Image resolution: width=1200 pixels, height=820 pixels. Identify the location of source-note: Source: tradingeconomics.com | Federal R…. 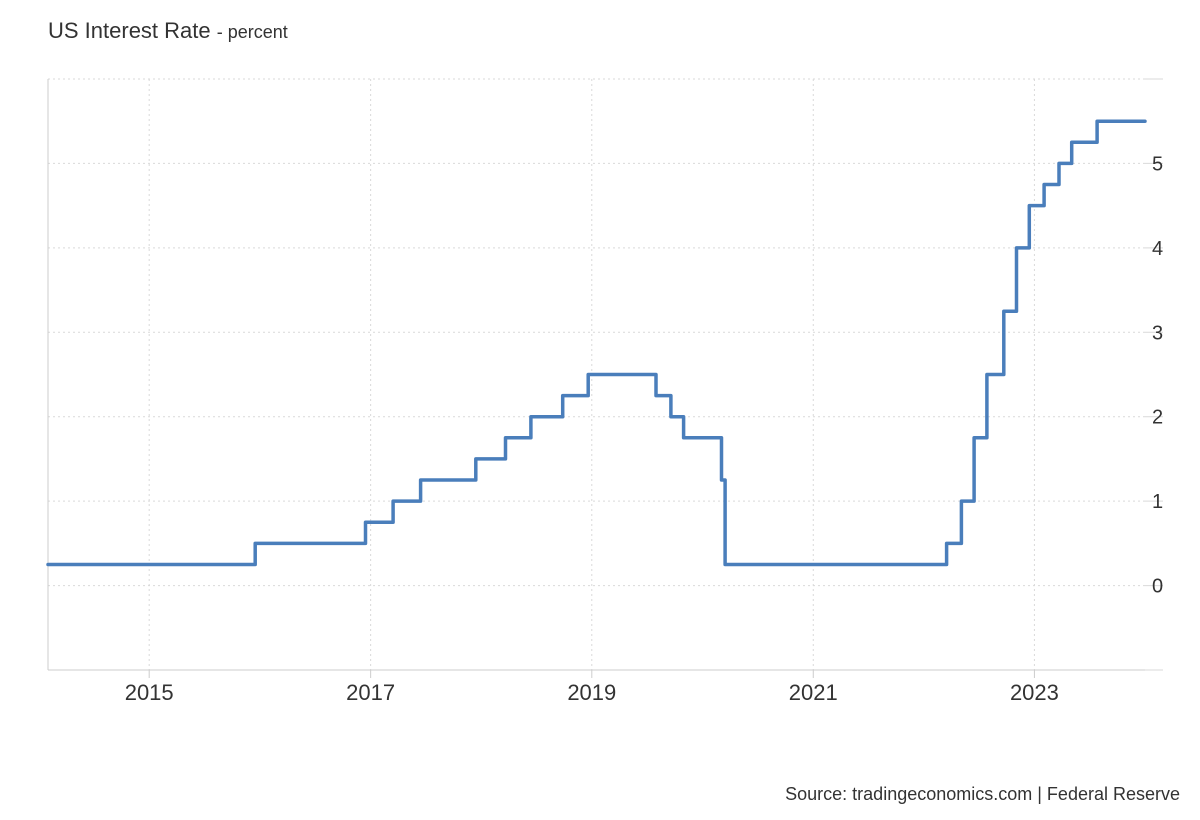
(982, 794).